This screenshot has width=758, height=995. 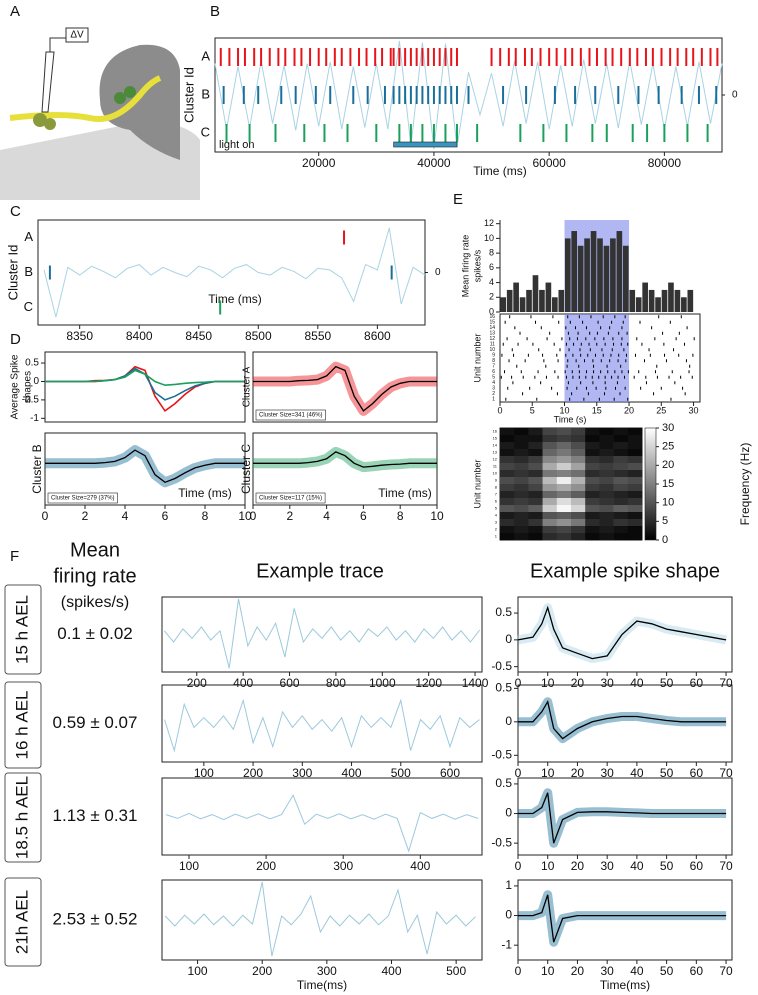 What do you see at coordinates (434, 163) in the screenshot?
I see `x-tick-label: 40000` at bounding box center [434, 163].